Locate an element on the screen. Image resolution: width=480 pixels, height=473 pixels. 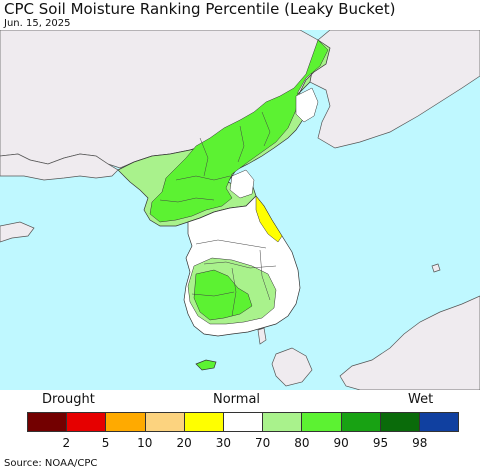
north-korea-northeast-normal is located at coordinates (307, 105).